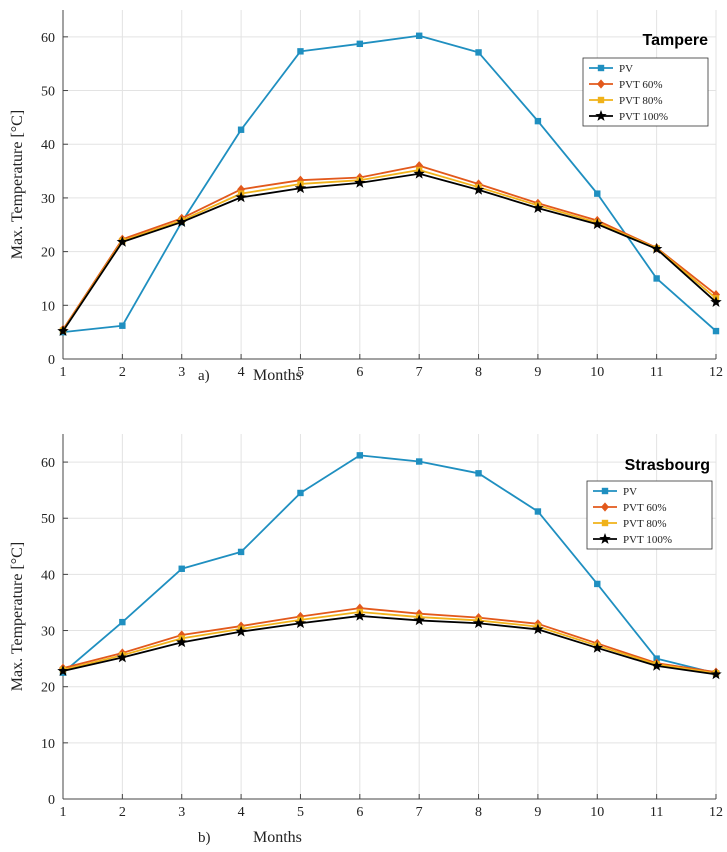  Describe the element at coordinates (48, 306) in the screenshot. I see `y-tick-label: 10` at that location.